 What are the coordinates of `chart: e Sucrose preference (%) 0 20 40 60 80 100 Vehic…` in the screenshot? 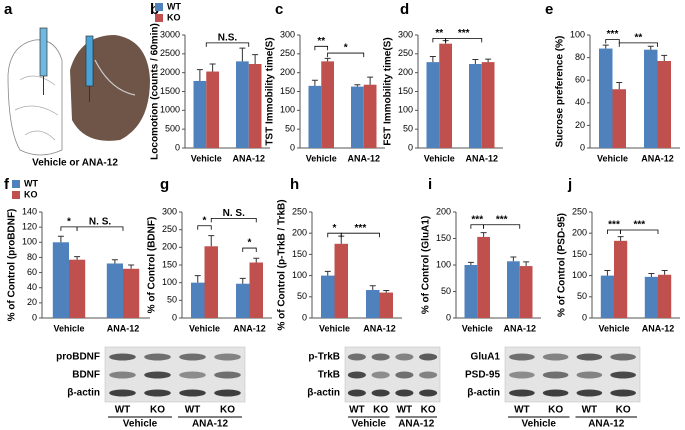 It's located at (612, 82).